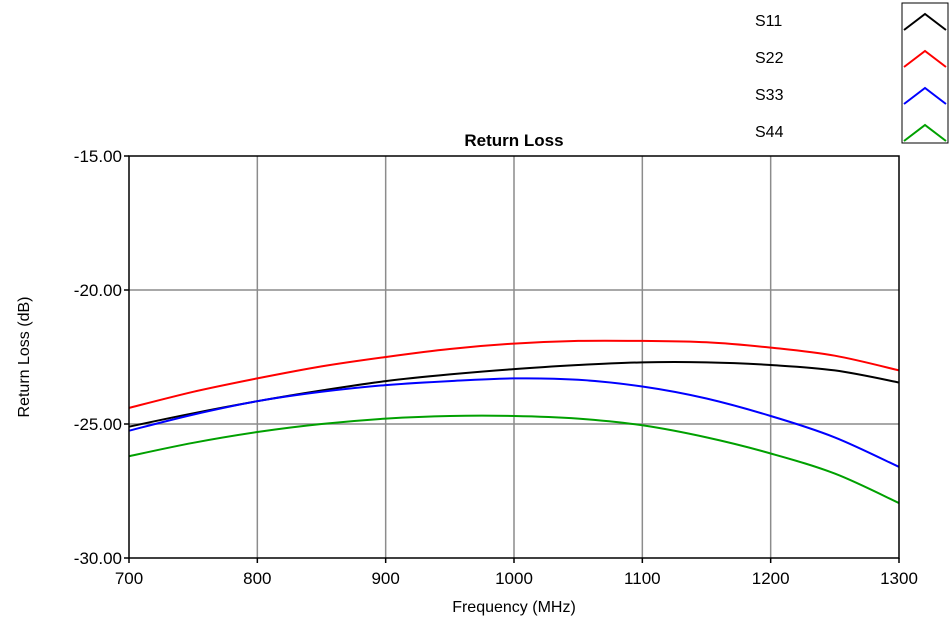 The width and height of the screenshot is (951, 620). I want to click on legend-swatch-s22, so click(925, 58).